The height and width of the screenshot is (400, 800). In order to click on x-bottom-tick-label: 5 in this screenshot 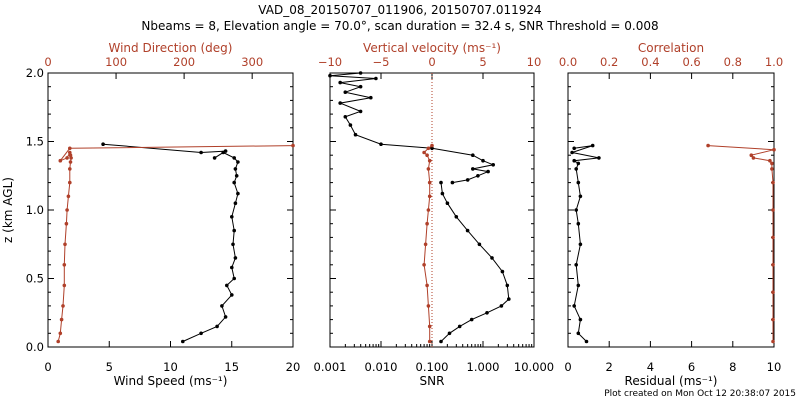, I will do `click(109, 367)`.